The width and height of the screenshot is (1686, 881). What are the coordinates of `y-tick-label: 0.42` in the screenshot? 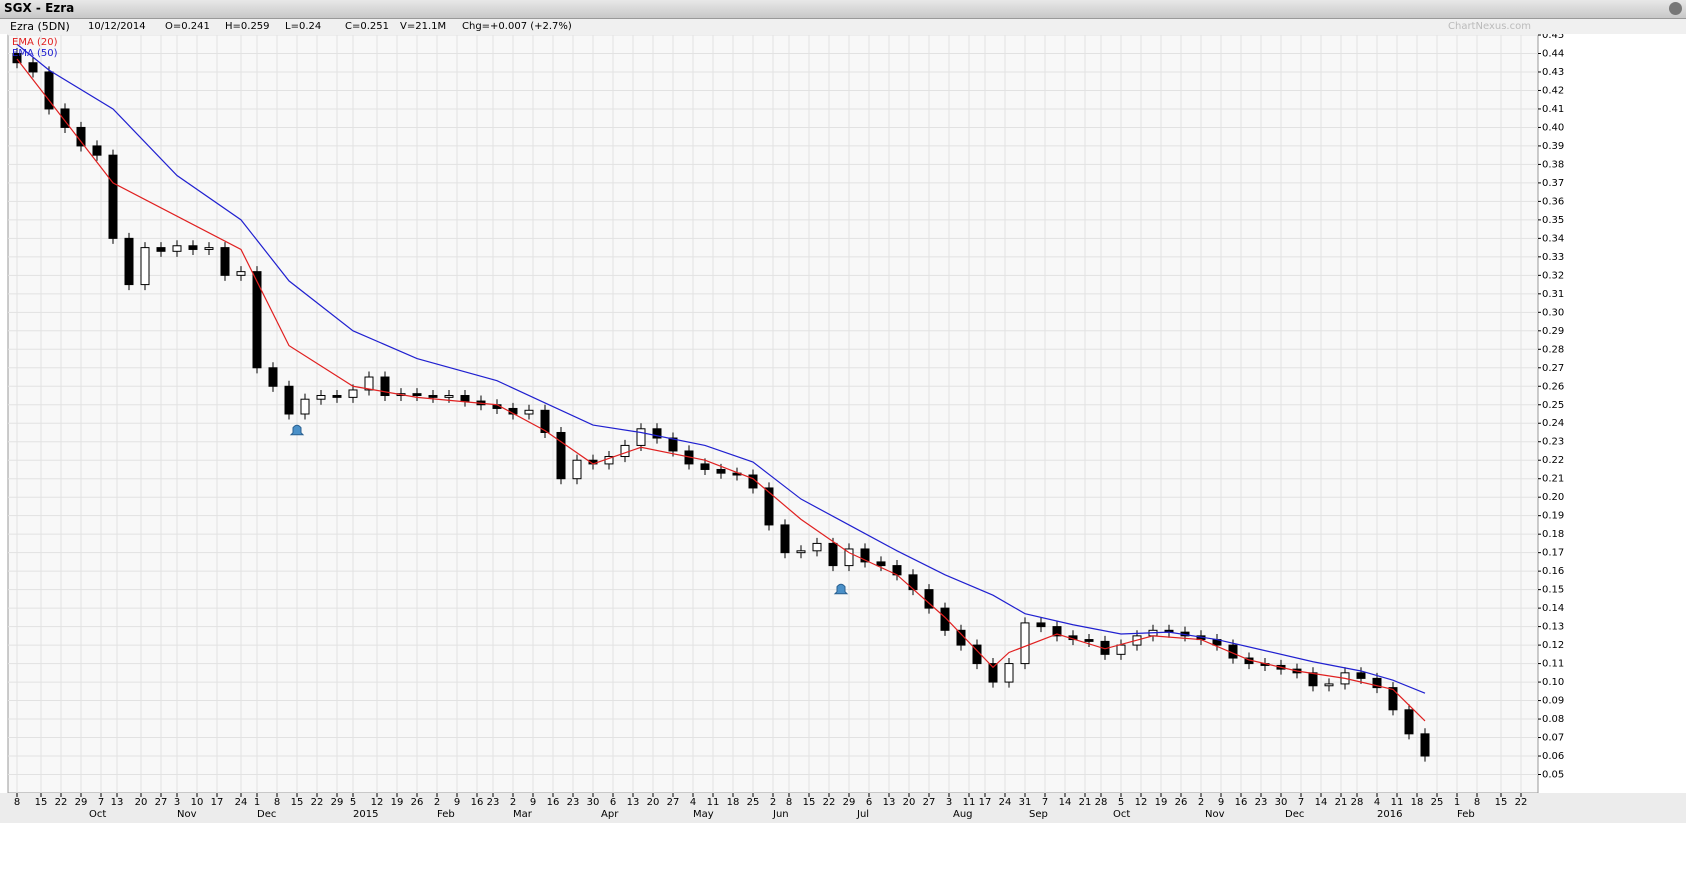 It's located at (1553, 90).